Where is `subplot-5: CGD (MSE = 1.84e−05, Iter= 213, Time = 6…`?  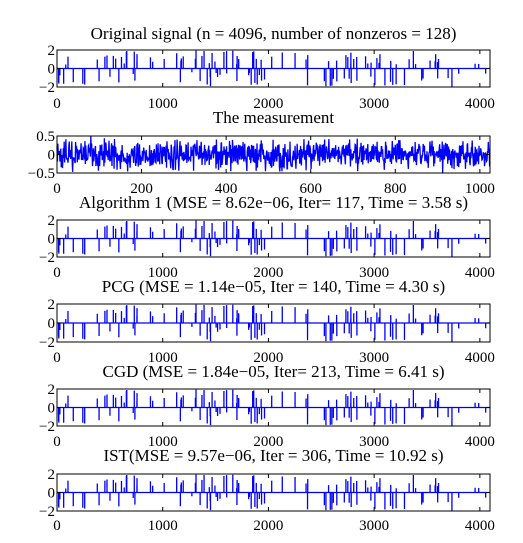
subplot-5: CGD (MSE = 1.84e−05, Iter= 213, Time = 6… is located at coordinates (267, 406).